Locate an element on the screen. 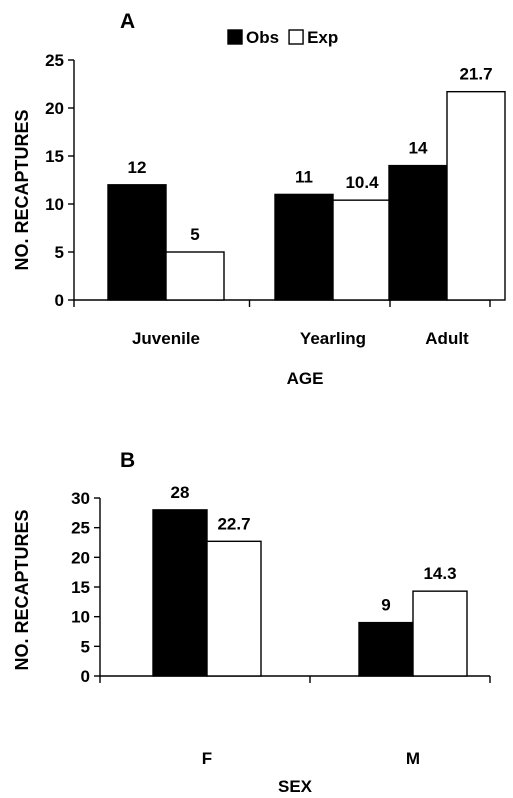  value-label: 22.7 is located at coordinates (233, 523).